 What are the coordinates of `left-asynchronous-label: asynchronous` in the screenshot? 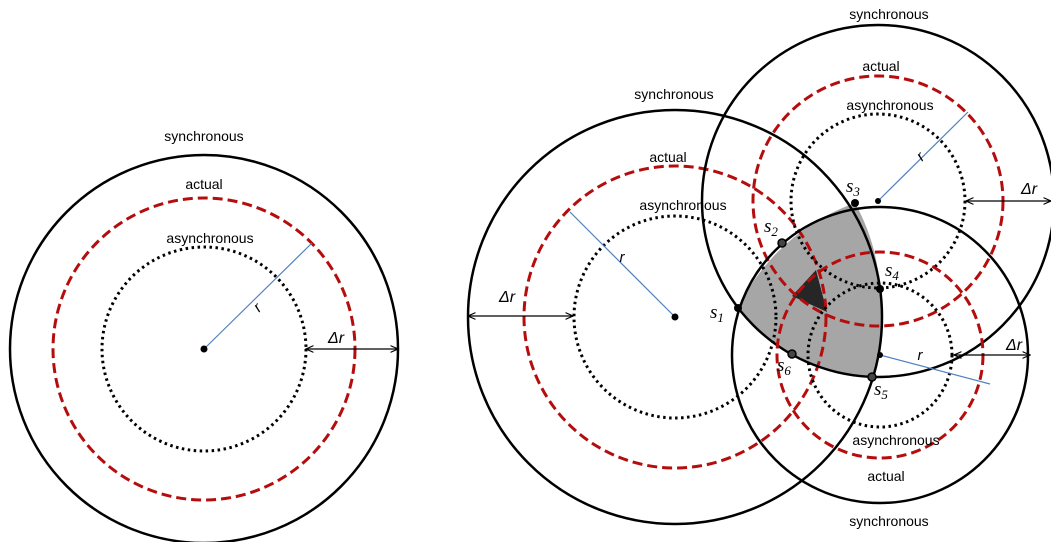 It's located at (209, 238).